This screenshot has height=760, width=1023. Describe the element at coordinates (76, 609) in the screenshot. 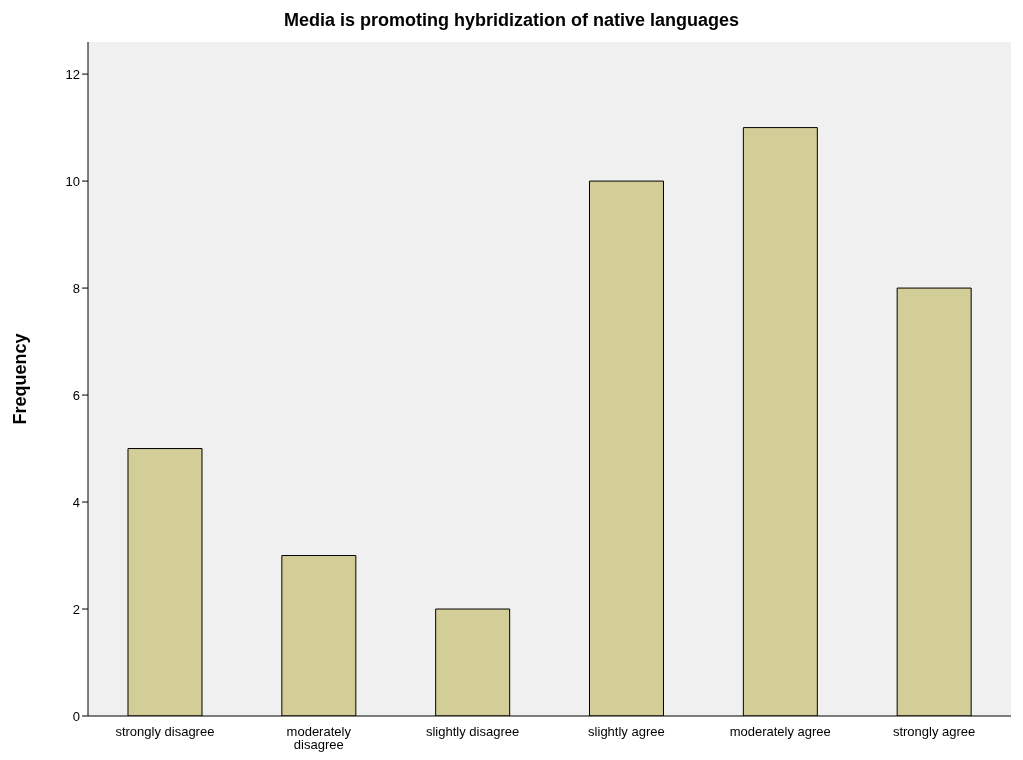

I see `y-tick-label: 2` at that location.